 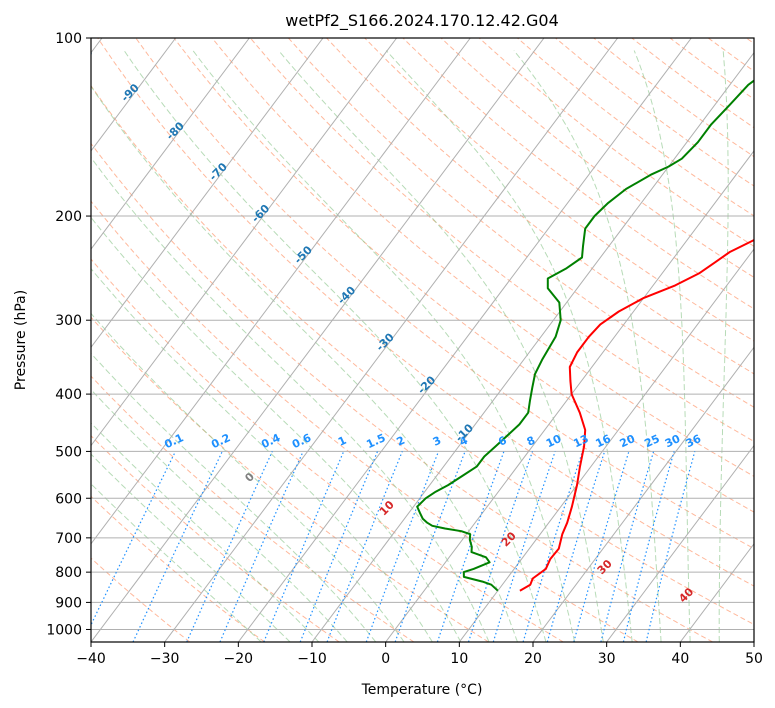 What do you see at coordinates (401, 441) in the screenshot?
I see `mixing-ratio-label: 2` at bounding box center [401, 441].